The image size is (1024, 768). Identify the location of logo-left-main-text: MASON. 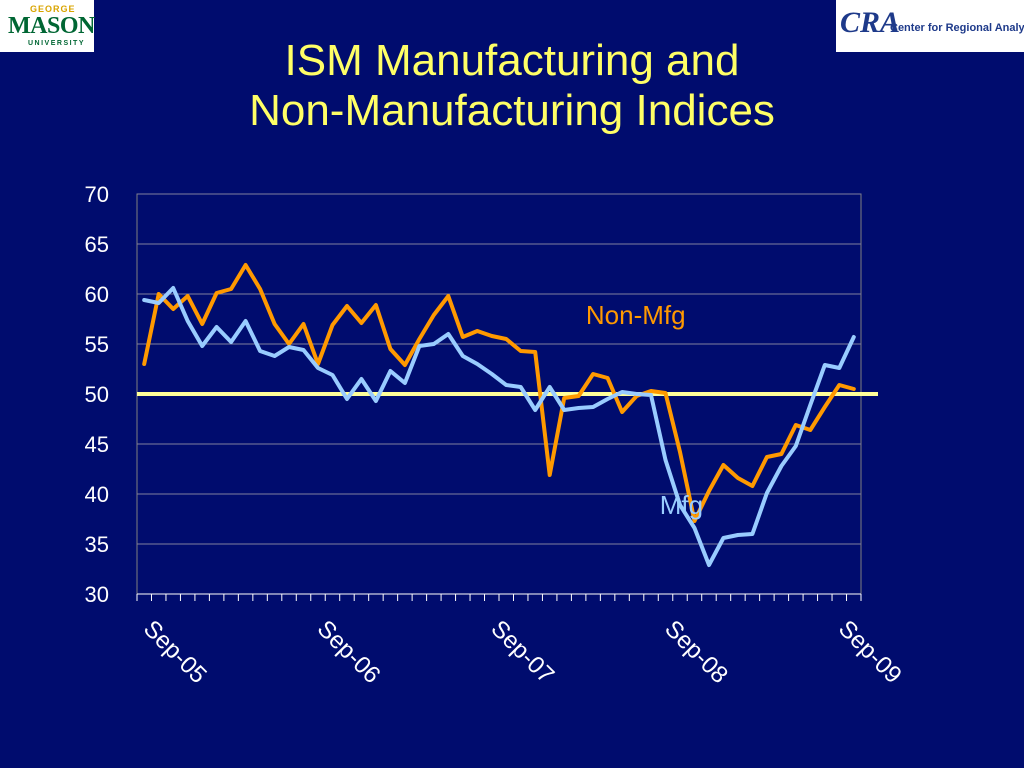
(51, 26).